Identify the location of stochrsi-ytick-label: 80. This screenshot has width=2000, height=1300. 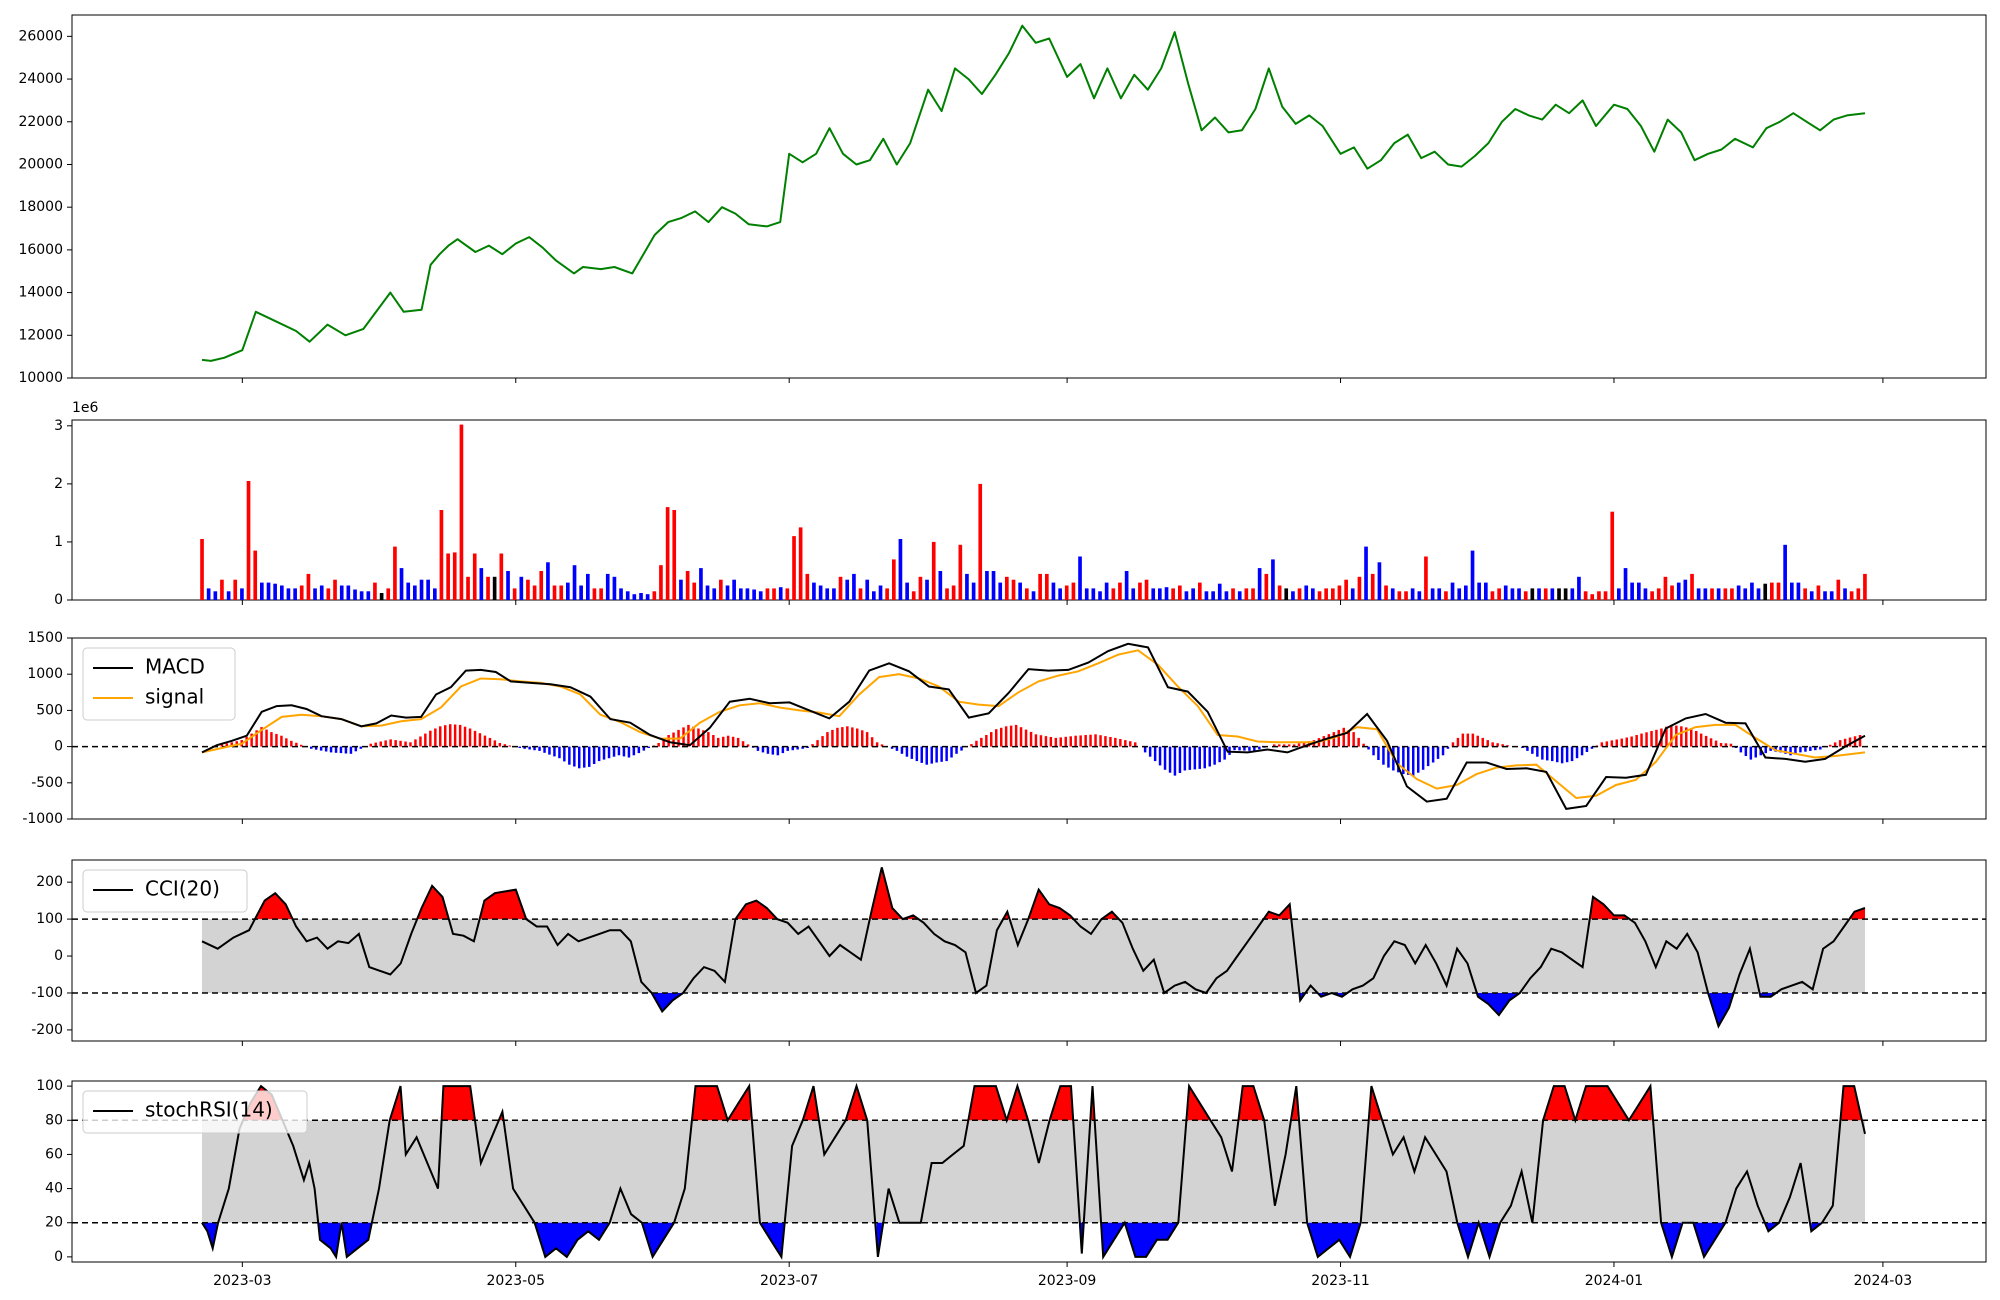
(54, 1120).